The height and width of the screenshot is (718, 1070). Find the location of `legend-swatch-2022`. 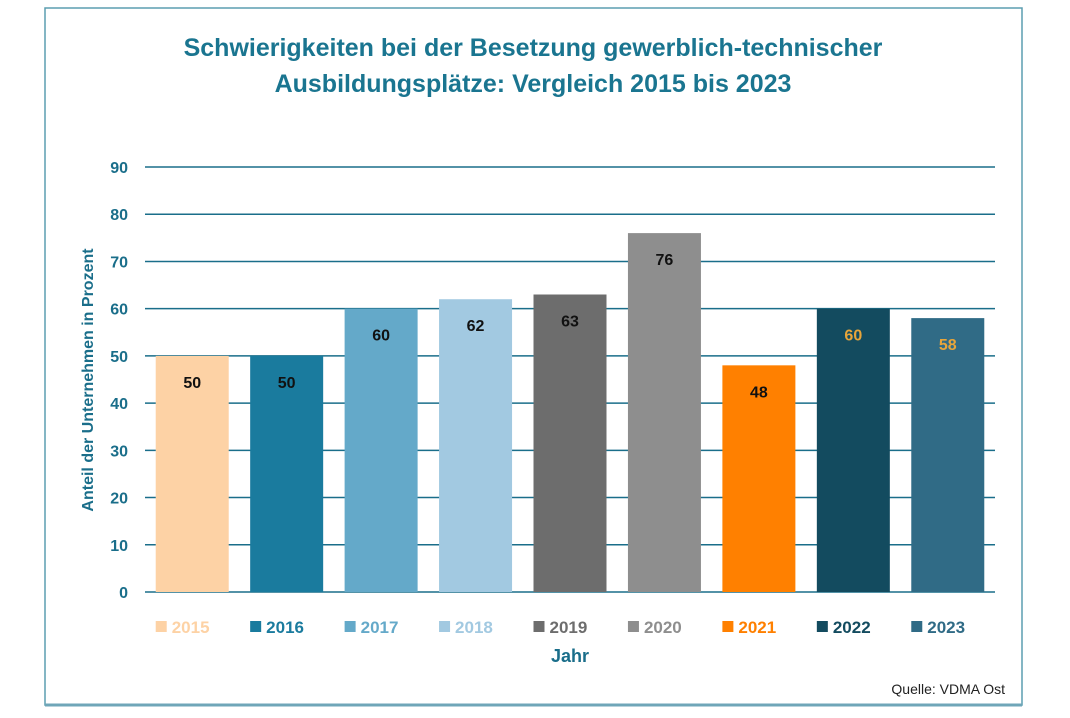

legend-swatch-2022 is located at coordinates (822, 626).